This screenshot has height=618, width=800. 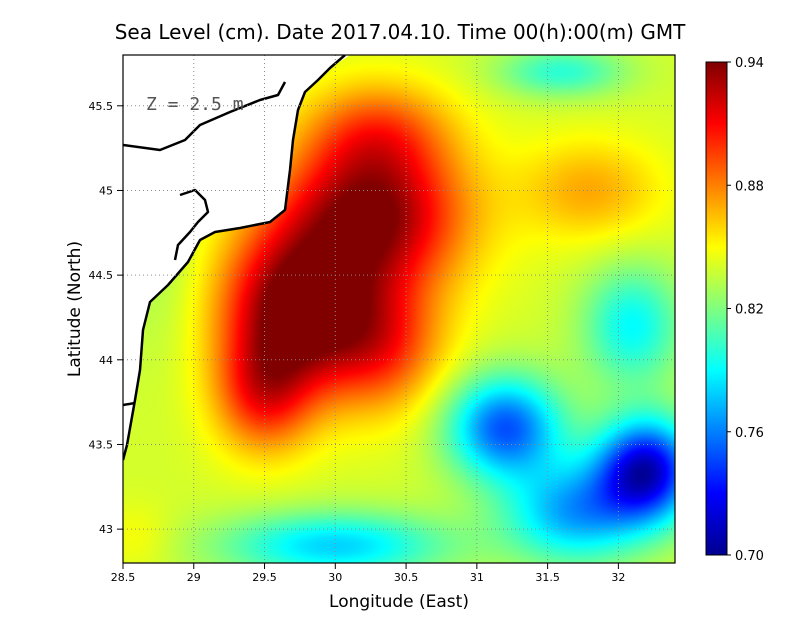 I want to click on x-tick-label: 30.5, so click(x=406, y=577).